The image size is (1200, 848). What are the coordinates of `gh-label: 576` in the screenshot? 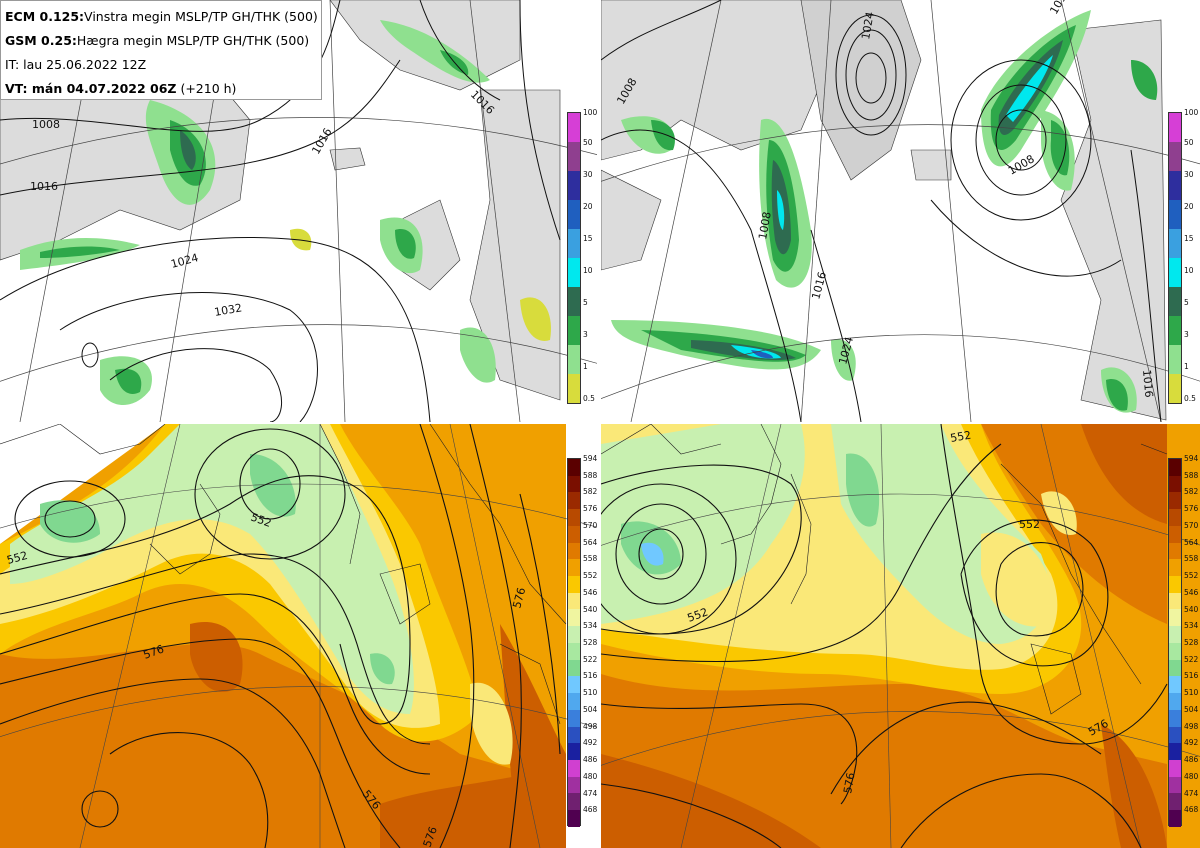 It's located at (519, 598).